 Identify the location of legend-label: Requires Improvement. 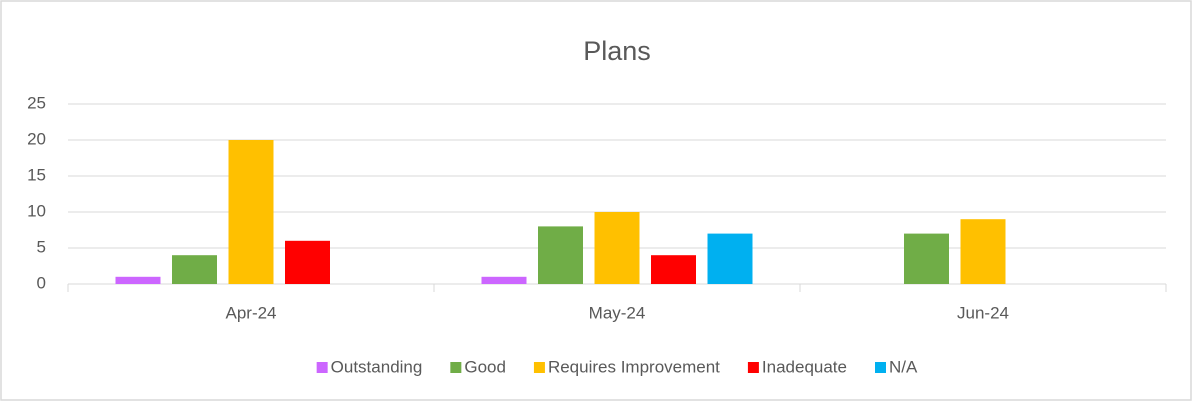
(634, 366).